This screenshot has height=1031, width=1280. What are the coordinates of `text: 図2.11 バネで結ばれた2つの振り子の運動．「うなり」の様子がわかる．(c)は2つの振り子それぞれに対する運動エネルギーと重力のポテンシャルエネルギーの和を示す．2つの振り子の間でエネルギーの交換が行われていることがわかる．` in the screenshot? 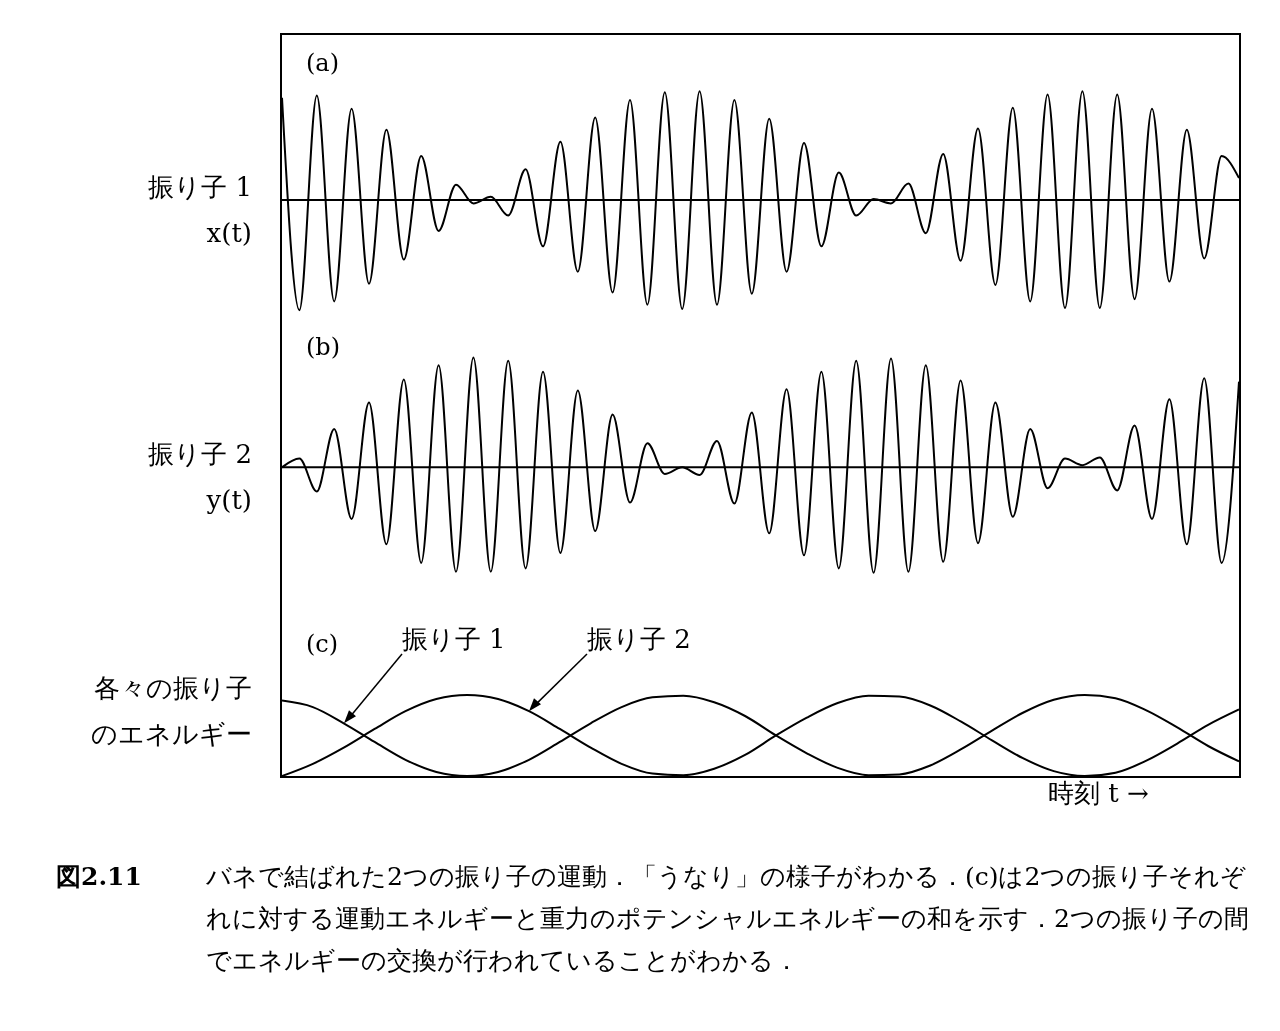 It's located at (652, 918).